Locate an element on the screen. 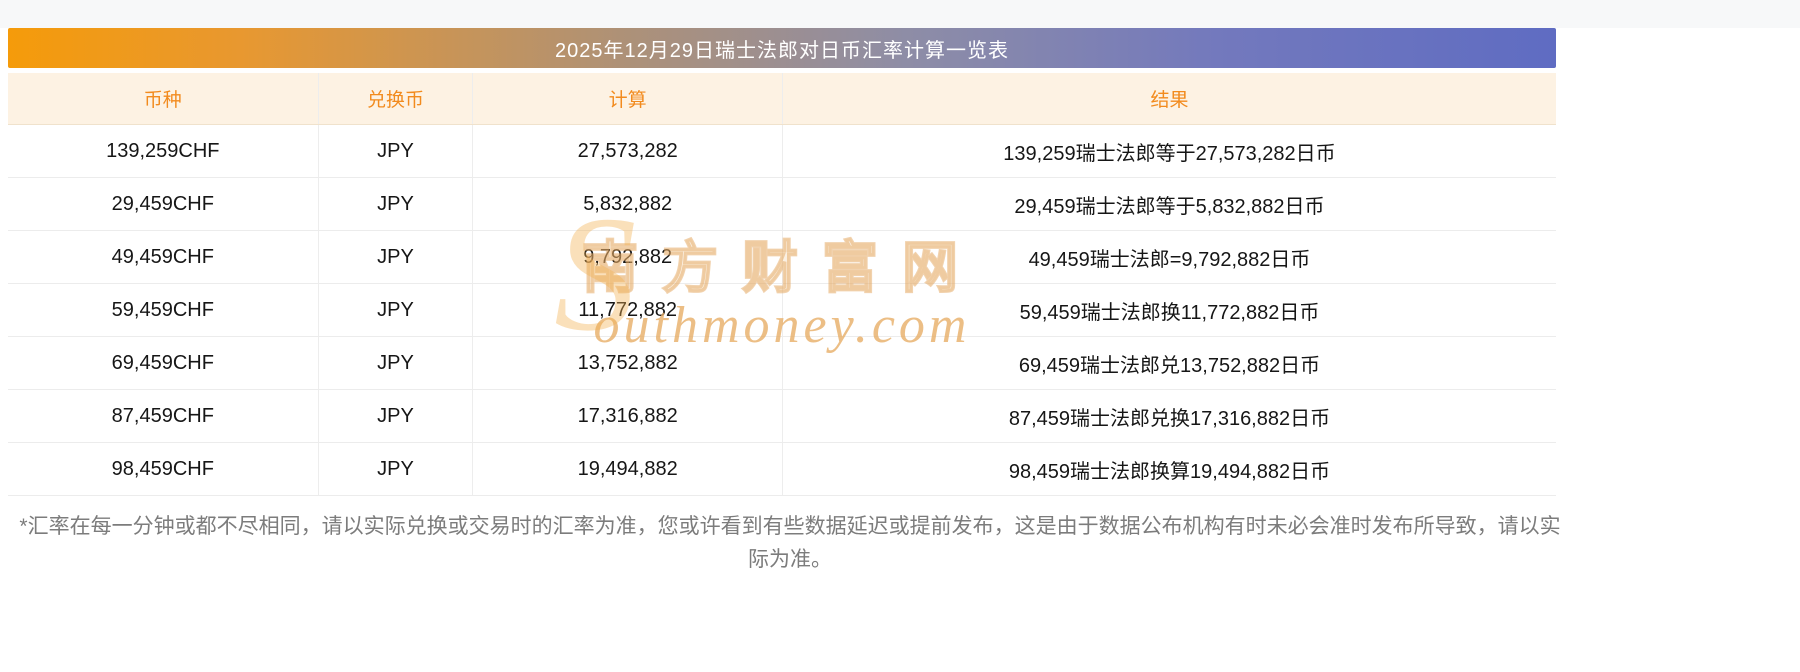  page-title: 2025年12月29日瑞士法郎对日币汇率计算一览表 is located at coordinates (782, 50).